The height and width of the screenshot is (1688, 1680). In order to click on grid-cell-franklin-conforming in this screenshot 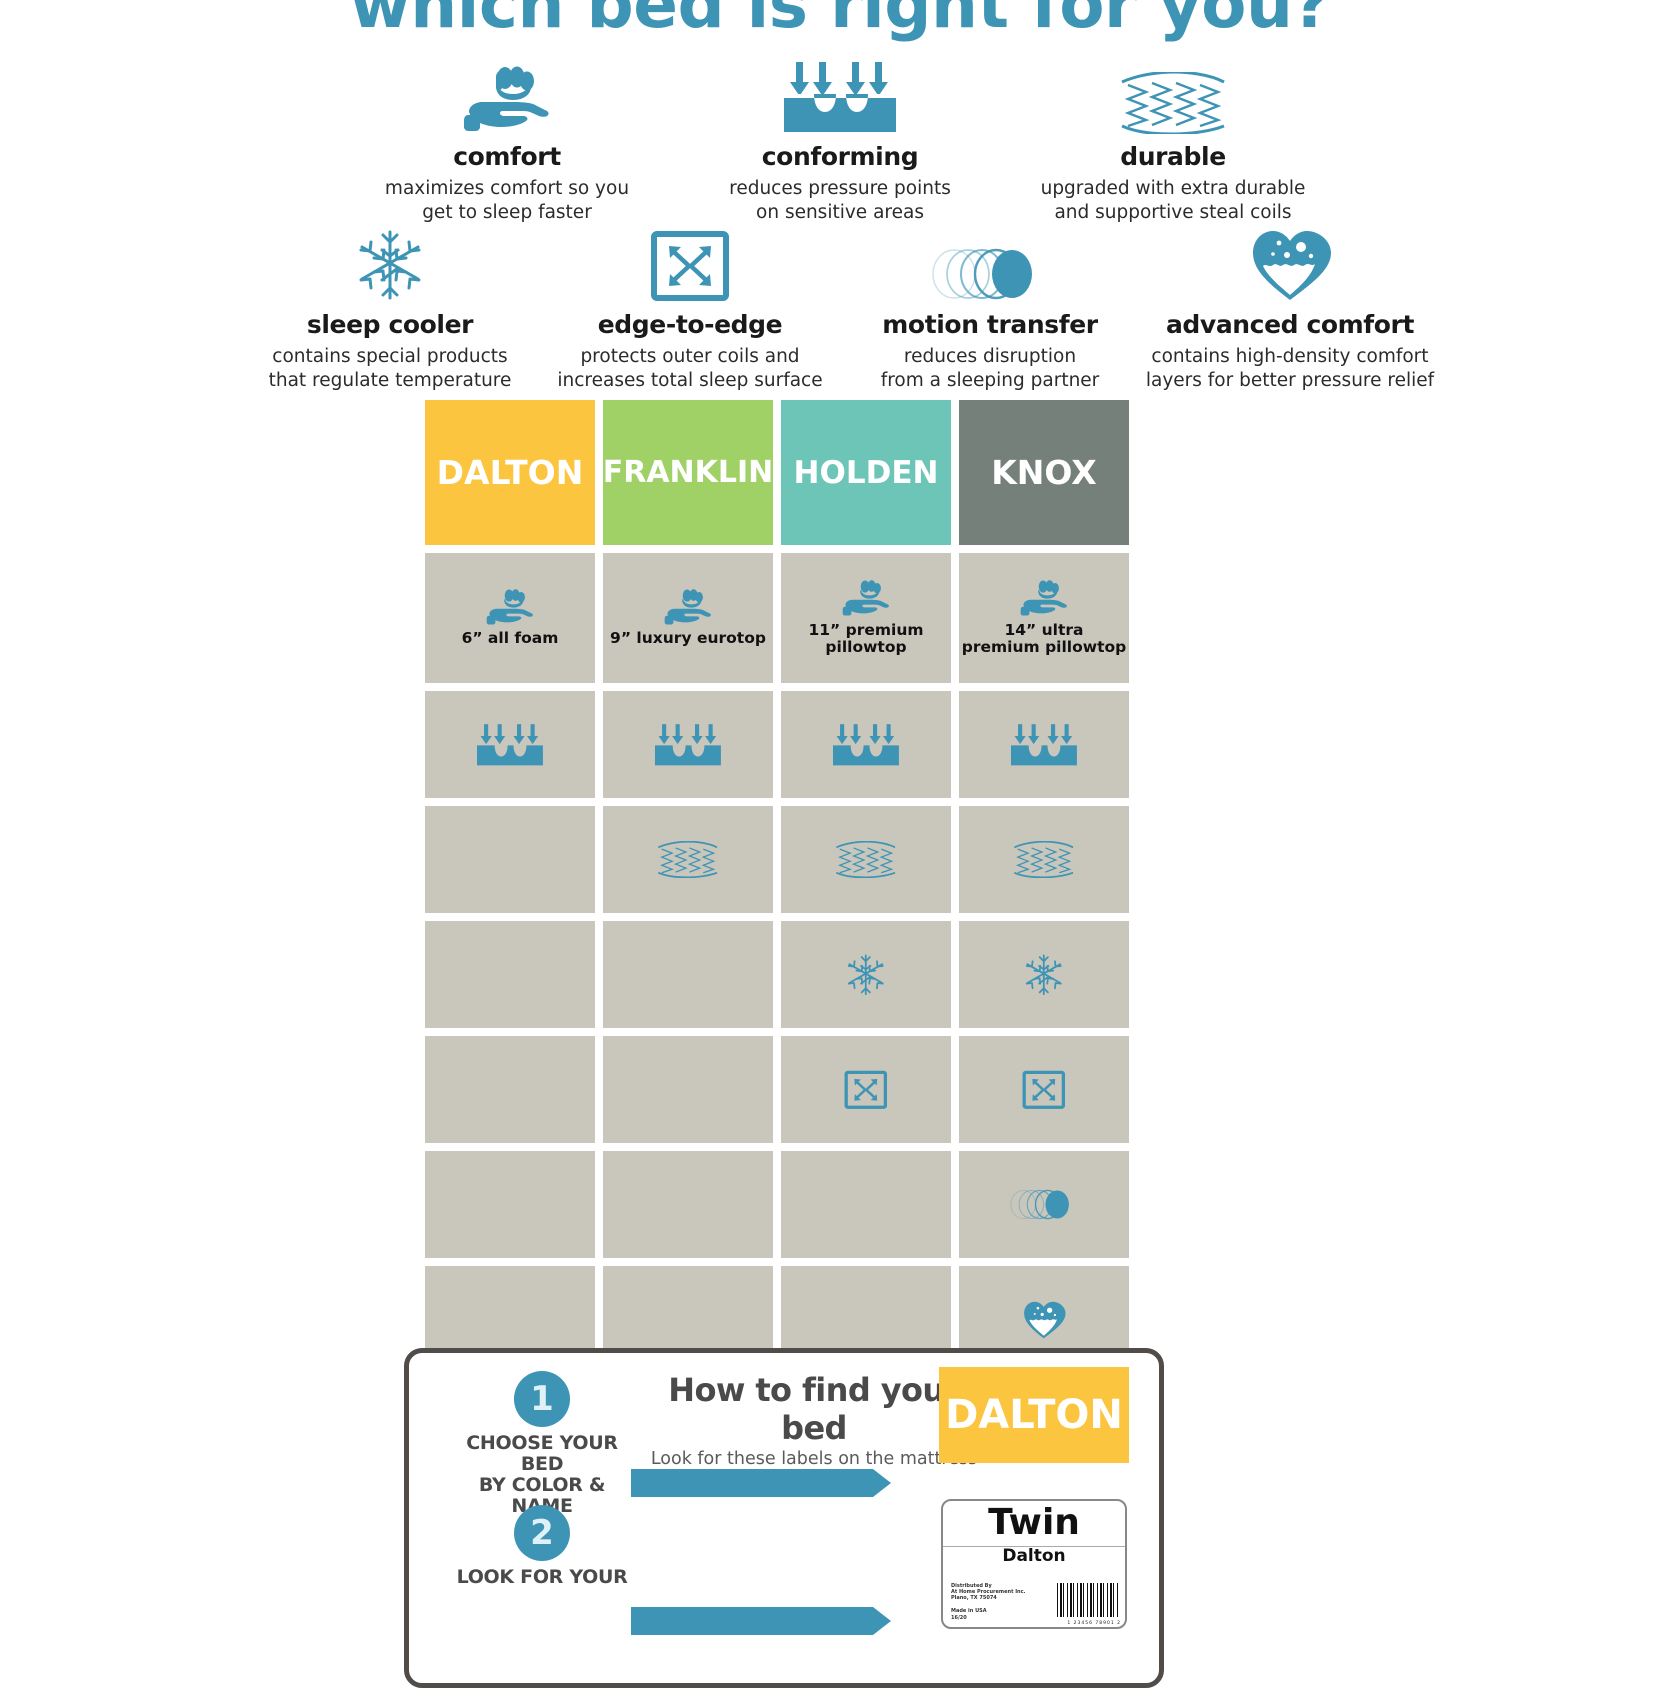, I will do `click(688, 744)`.